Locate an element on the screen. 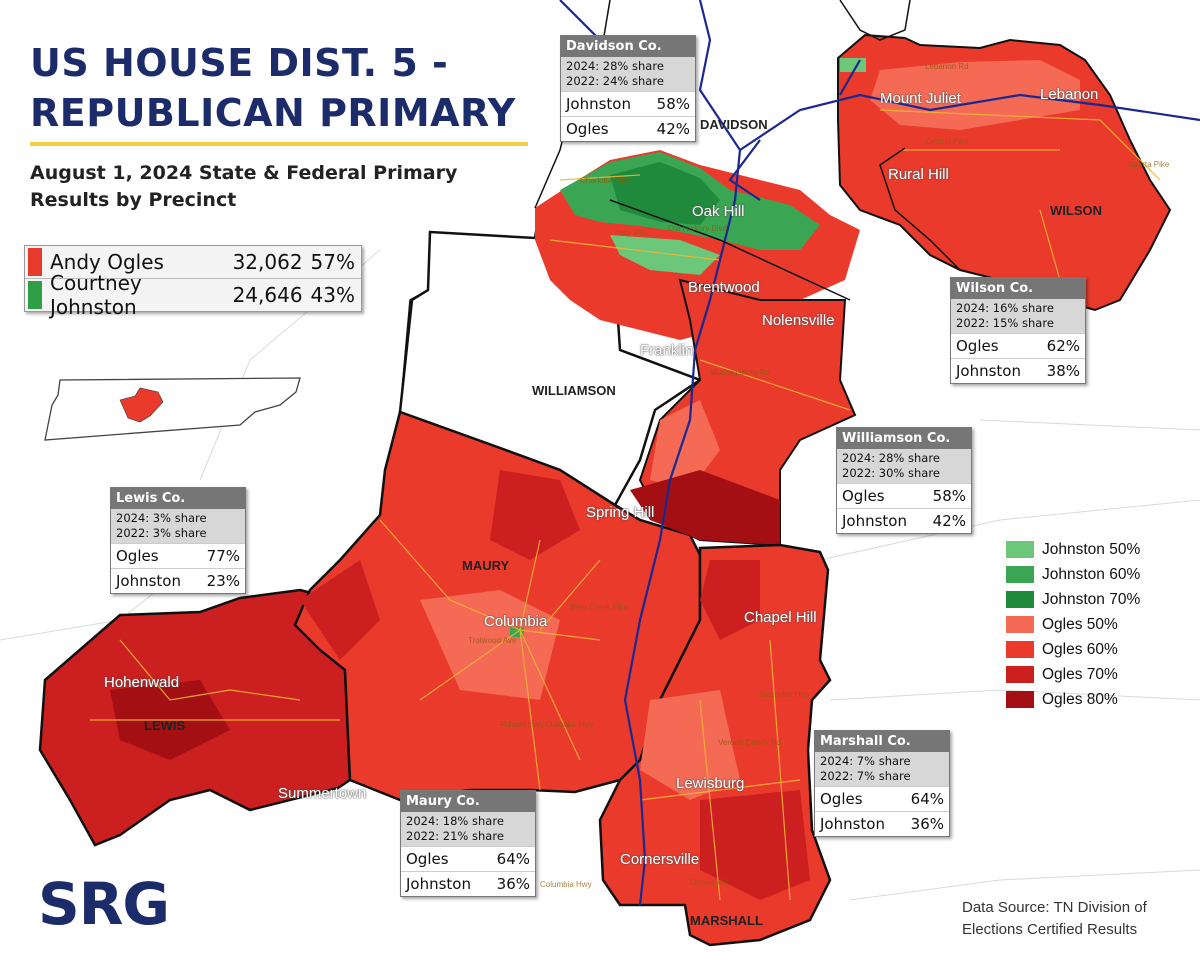  road-label: Lebanon Rd is located at coordinates (947, 66).